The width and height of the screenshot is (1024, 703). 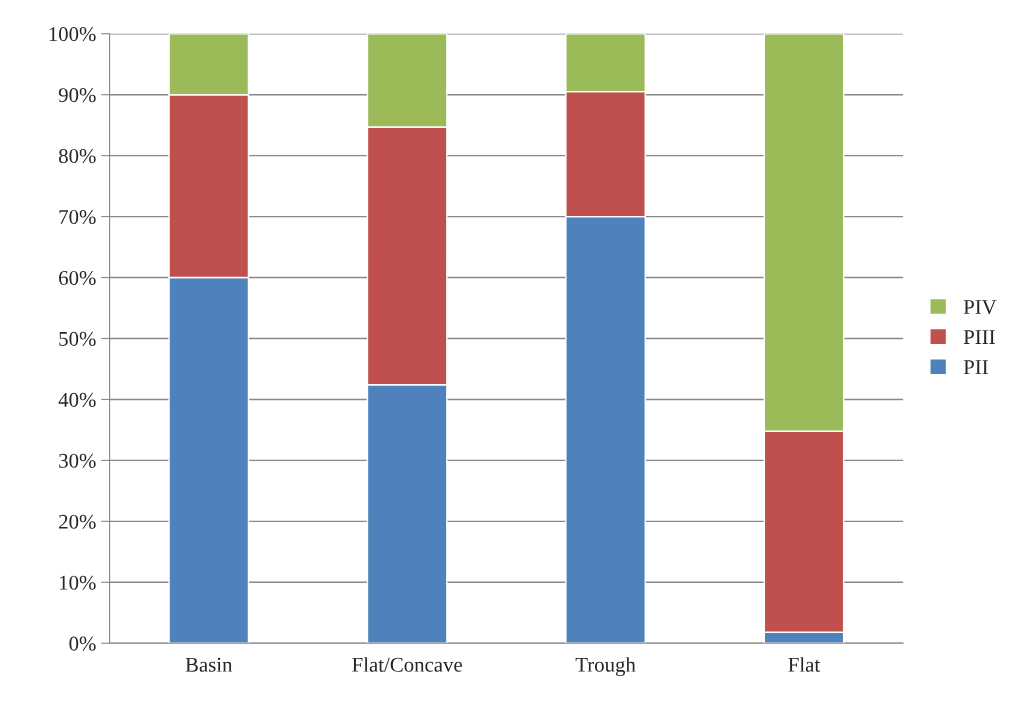 I want to click on y-tick-label: 50%, so click(x=77, y=338).